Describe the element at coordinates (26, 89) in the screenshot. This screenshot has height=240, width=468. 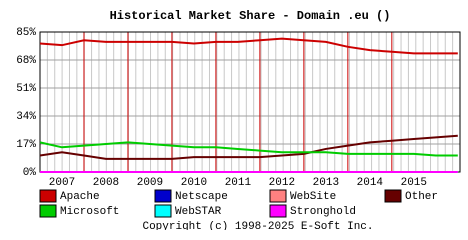
I see `y-tick-label: 51%` at that location.